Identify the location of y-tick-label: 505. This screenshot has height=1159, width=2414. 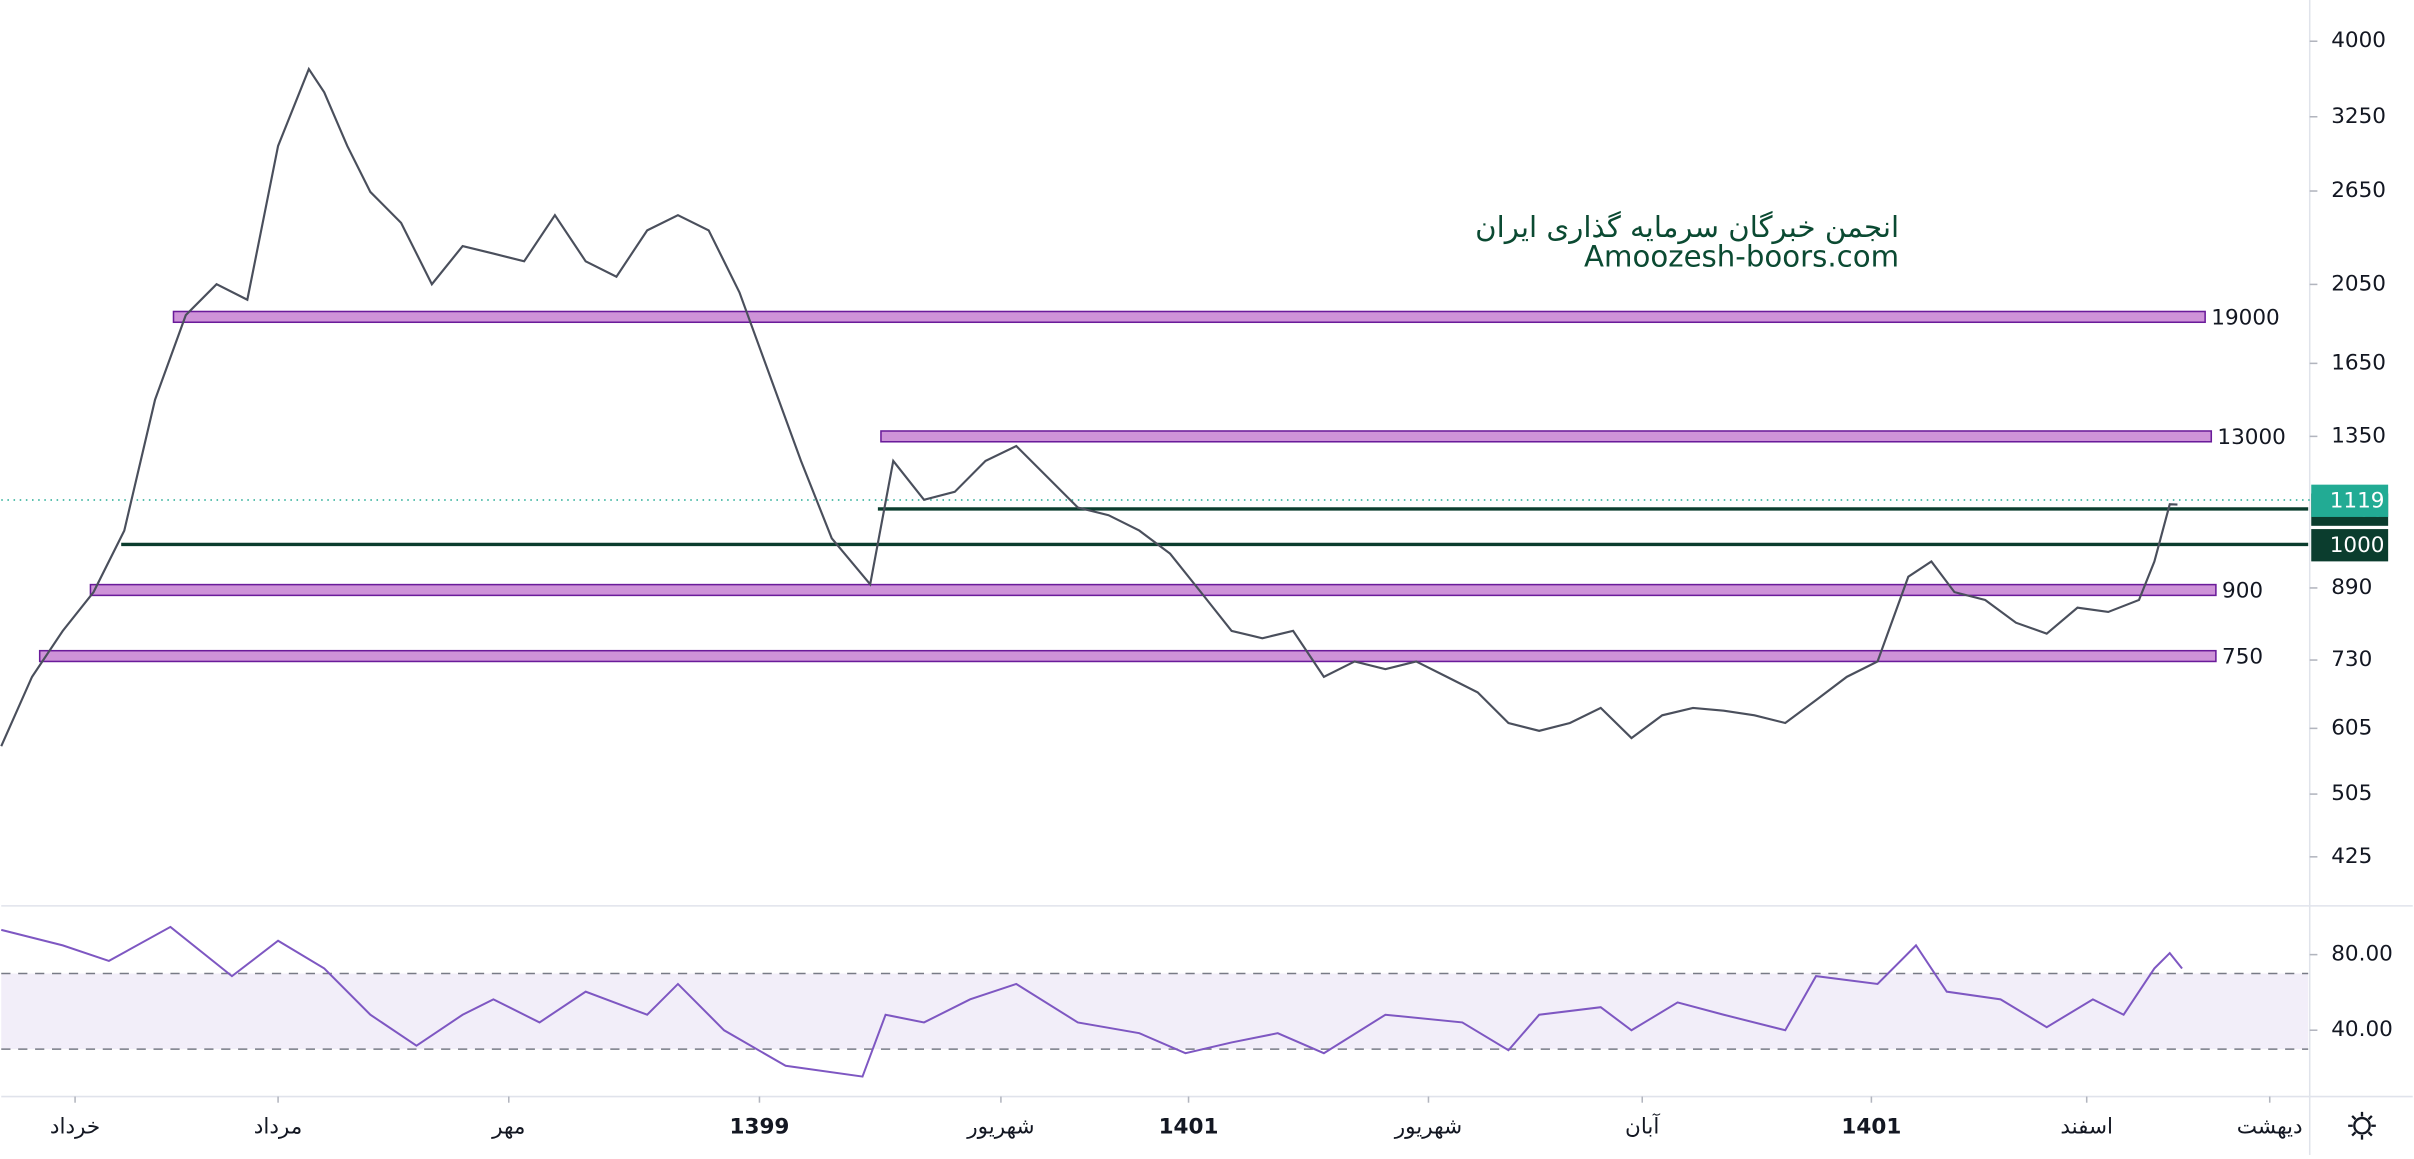
(2351, 793).